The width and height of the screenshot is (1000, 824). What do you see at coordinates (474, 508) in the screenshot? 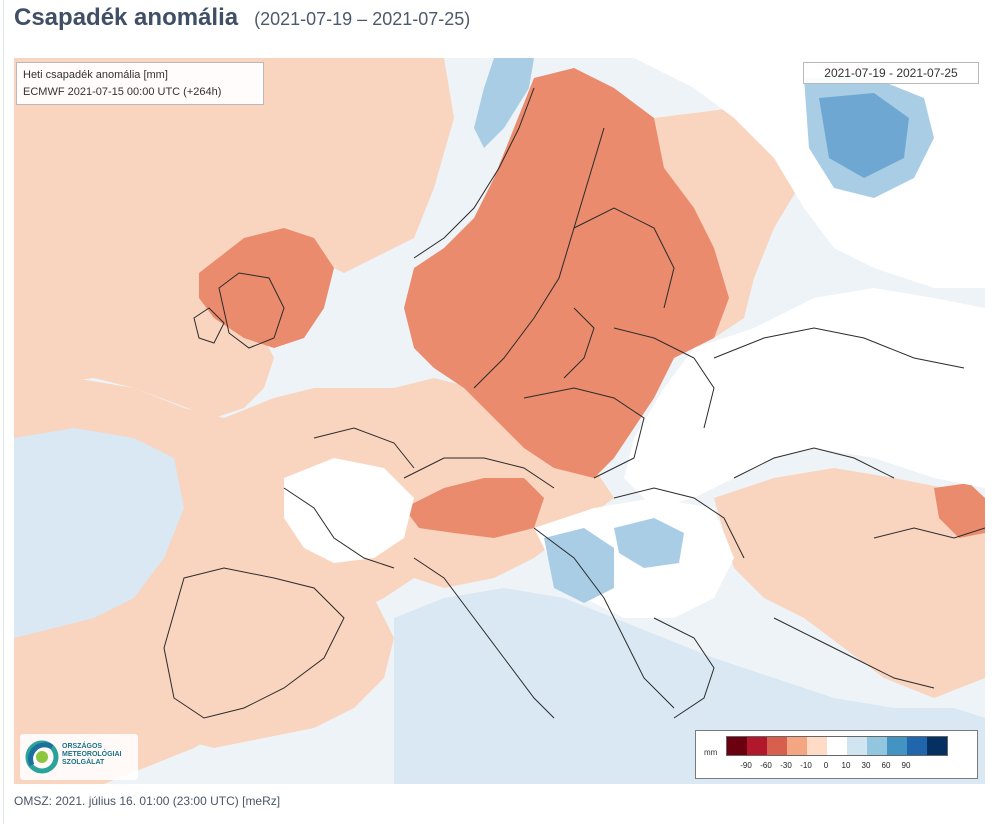
I see `dry-strong-anomaly-alps` at bounding box center [474, 508].